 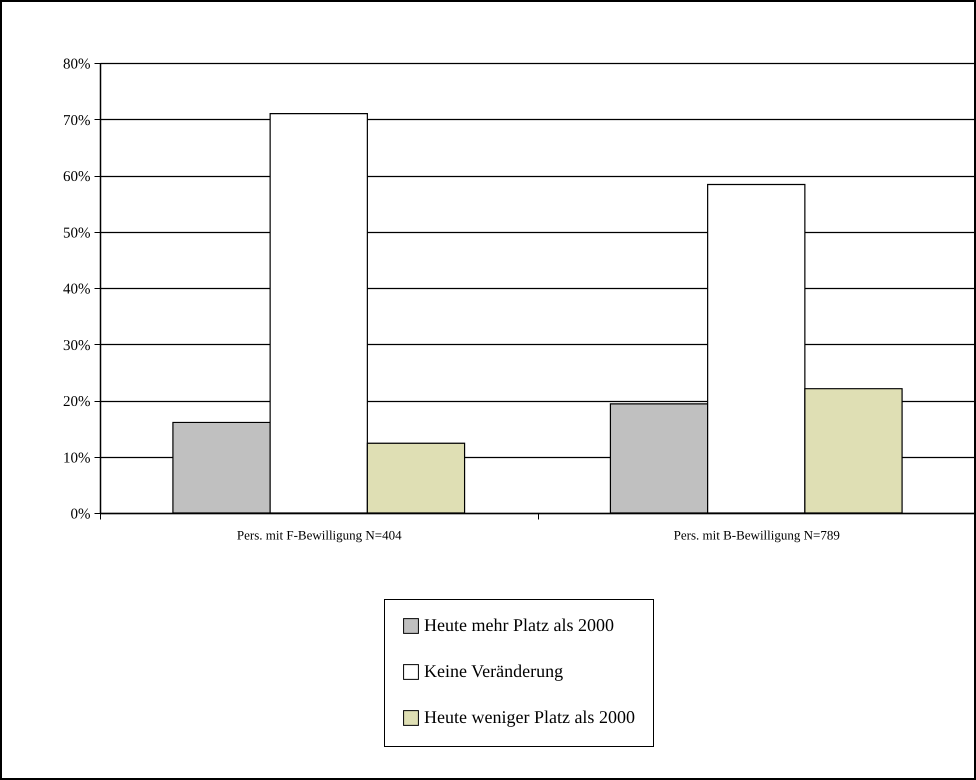 What do you see at coordinates (76, 290) in the screenshot?
I see `y-tick-label: 40%` at bounding box center [76, 290].